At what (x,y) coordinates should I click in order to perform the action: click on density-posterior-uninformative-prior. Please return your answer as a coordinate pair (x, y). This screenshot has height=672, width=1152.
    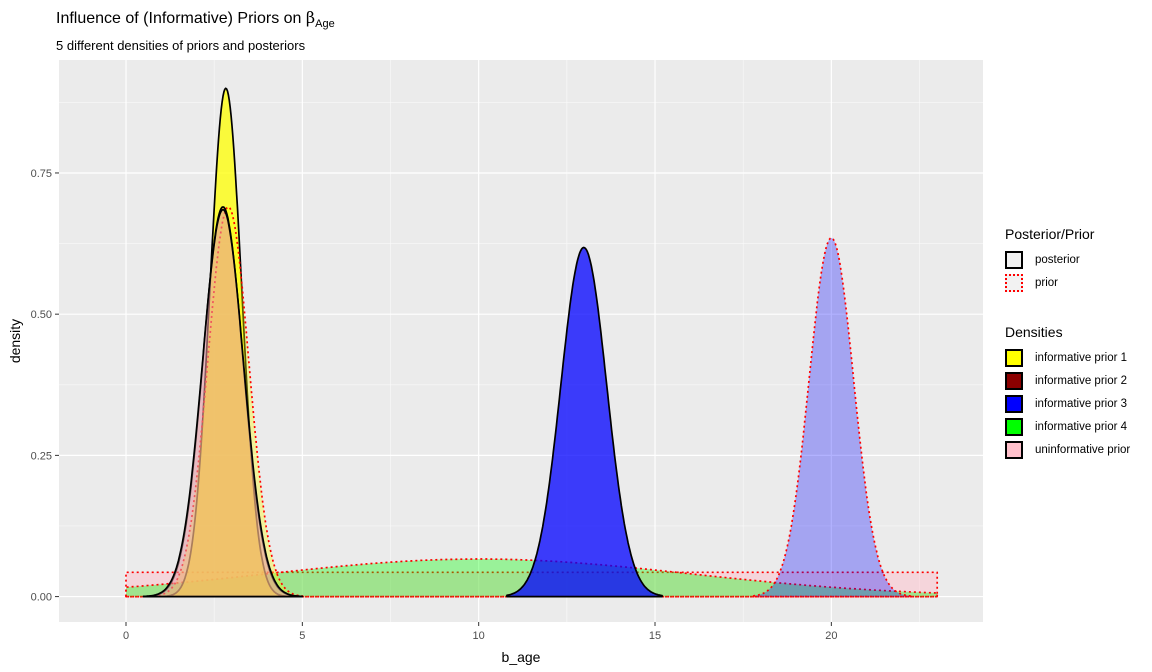
    Looking at the image, I should click on (223, 403).